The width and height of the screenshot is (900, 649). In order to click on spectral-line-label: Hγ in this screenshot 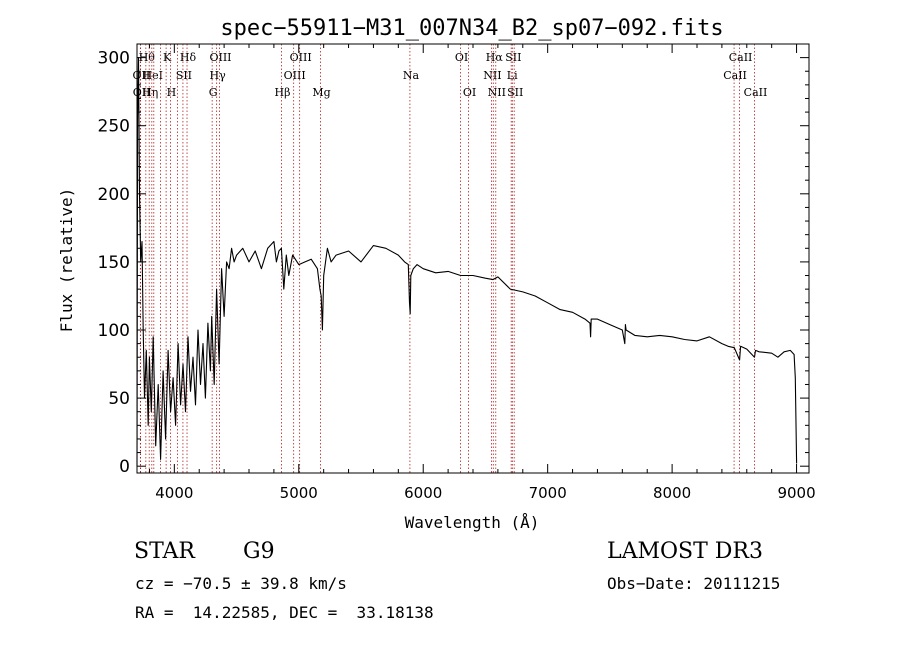, I will do `click(218, 75)`.